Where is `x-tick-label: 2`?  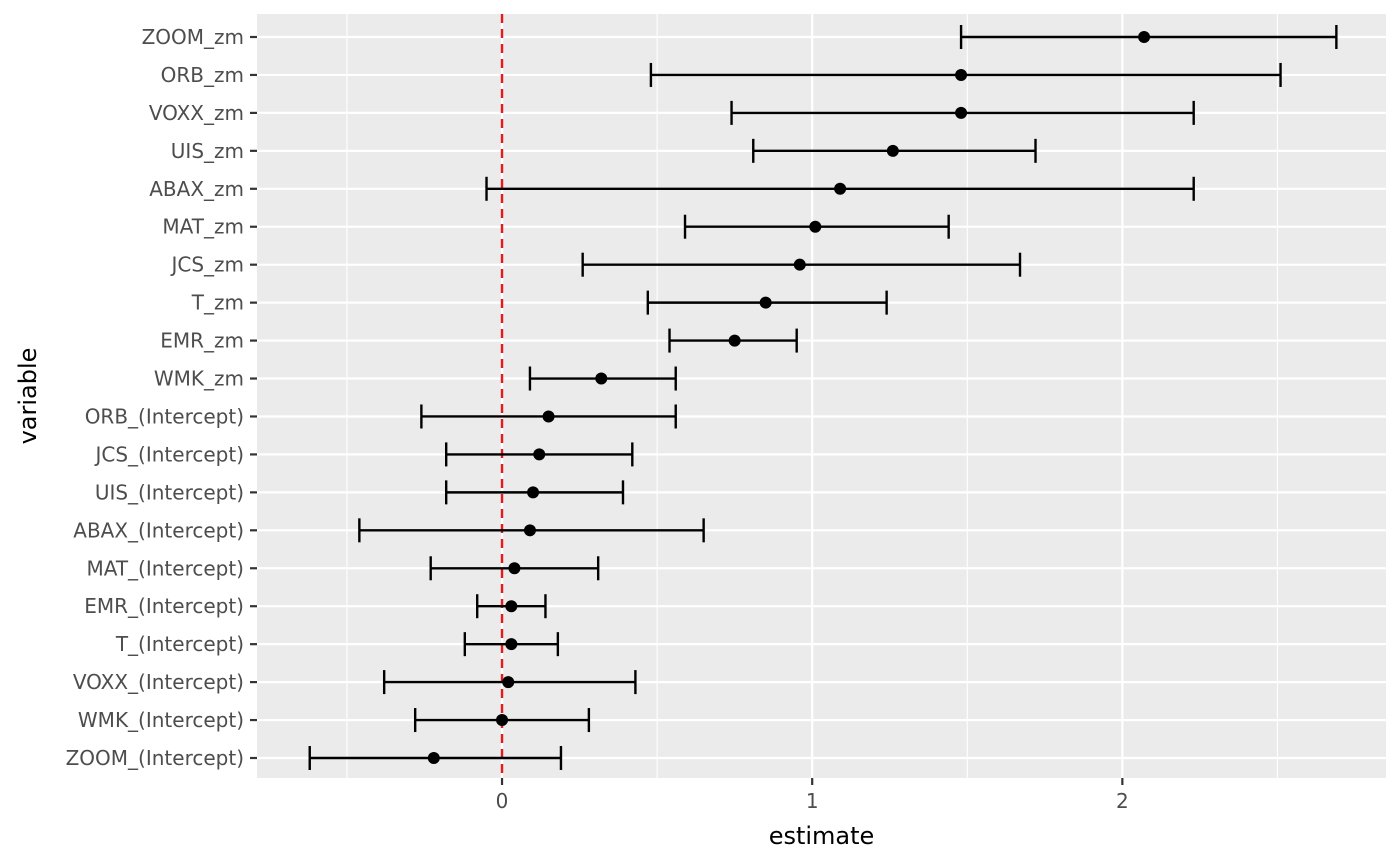
x-tick-label: 2 is located at coordinates (1122, 801).